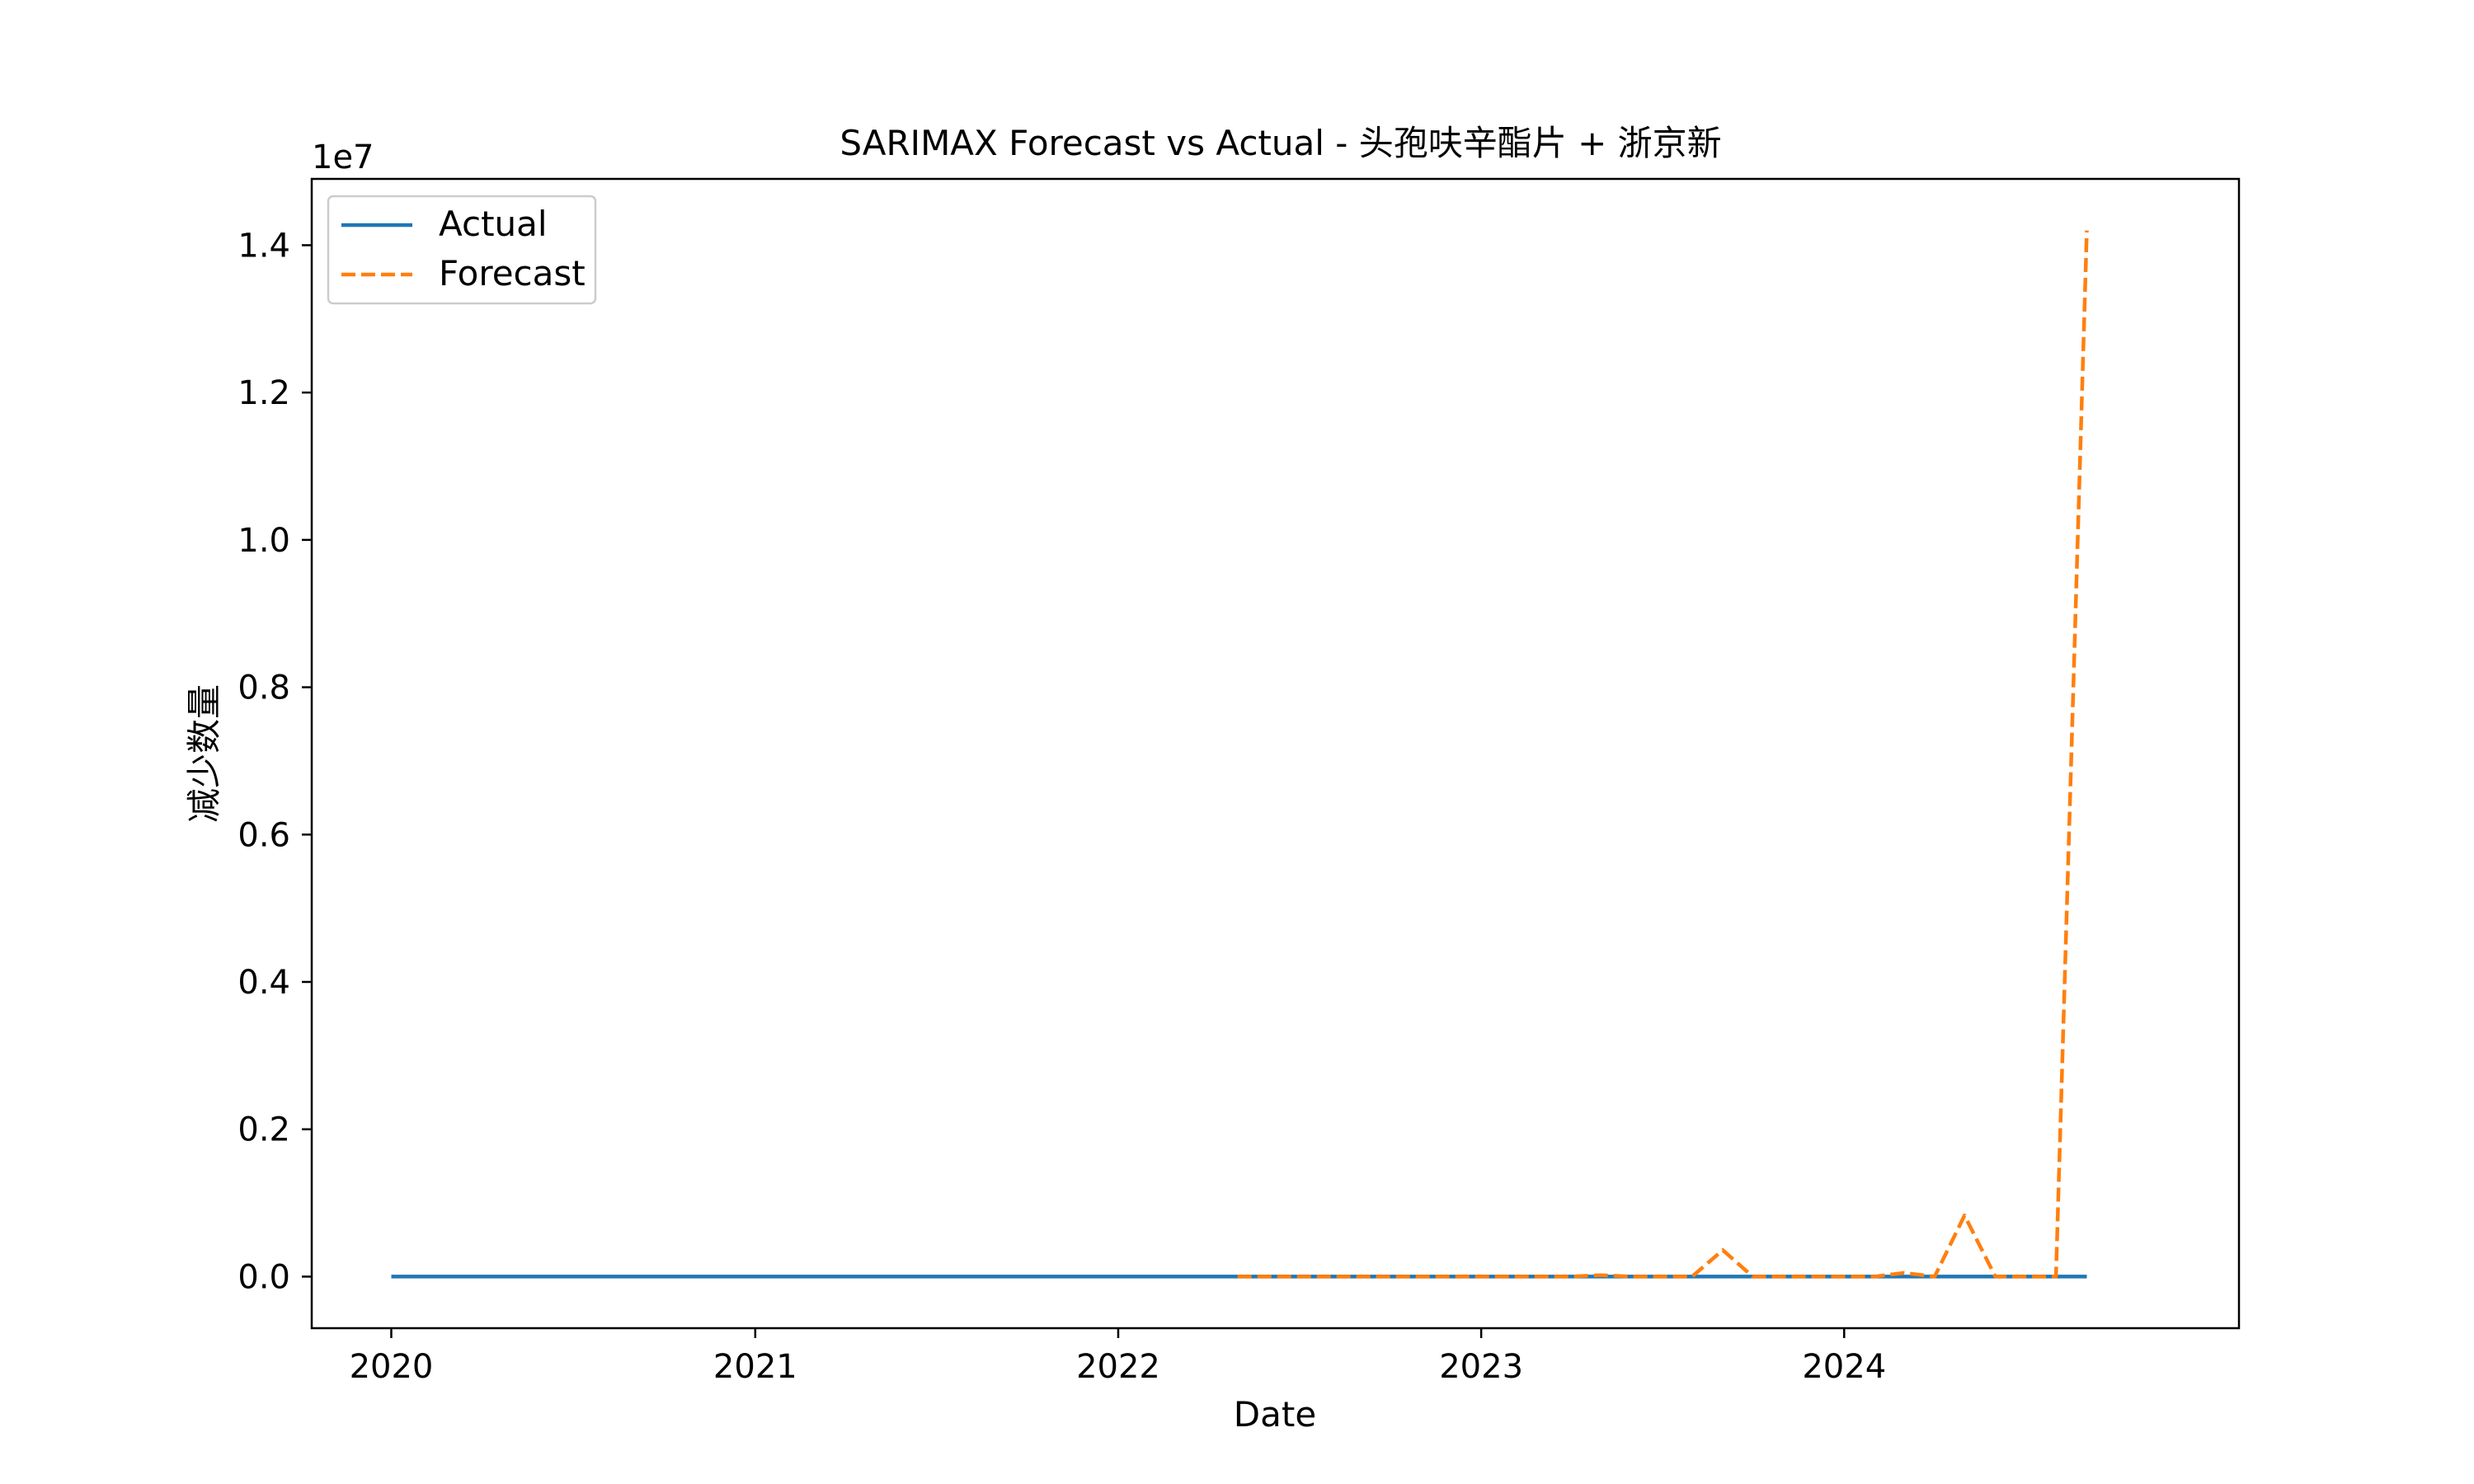 This screenshot has height=1484, width=2474. Describe the element at coordinates (264, 835) in the screenshot. I see `y-tick-label: 0.6` at that location.